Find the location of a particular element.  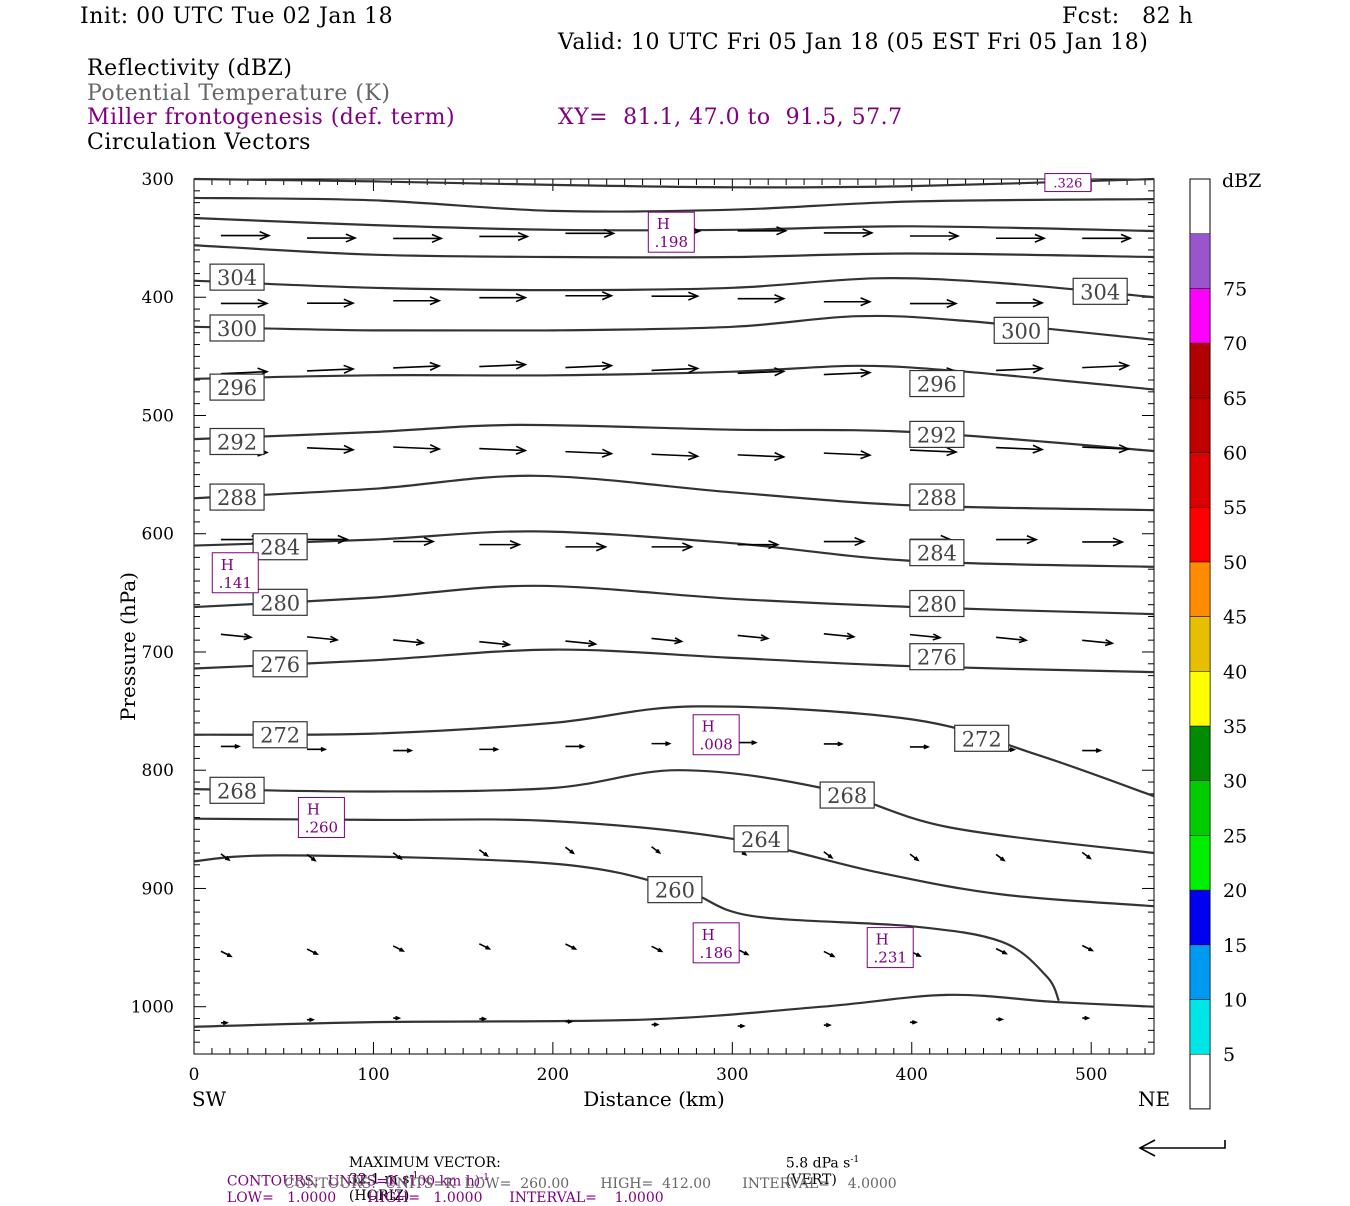

contours1-units: CONTOURS: UNITS=K (100 km h) is located at coordinates (353, 1181).